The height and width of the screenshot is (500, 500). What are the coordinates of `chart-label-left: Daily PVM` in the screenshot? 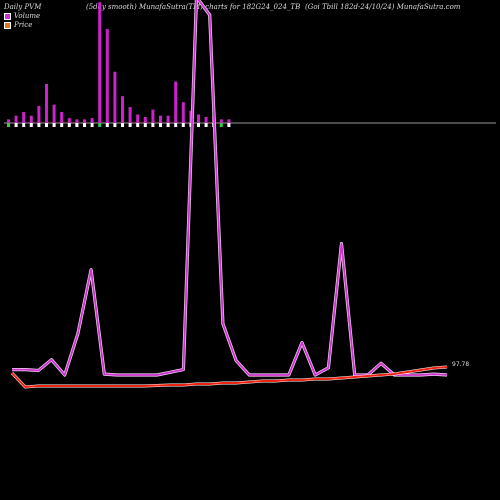 It's located at (23, 7).